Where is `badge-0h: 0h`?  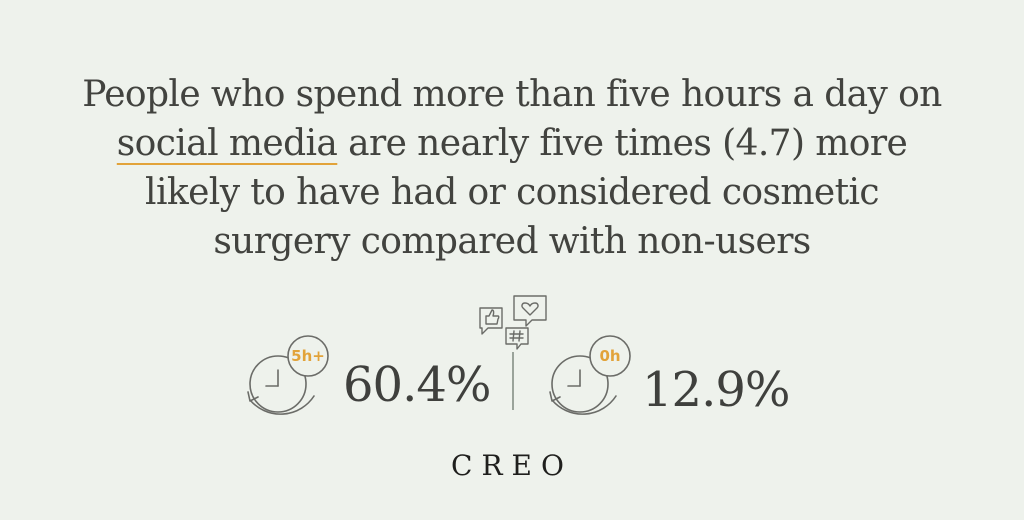
badge-0h: 0h is located at coordinates (609, 356).